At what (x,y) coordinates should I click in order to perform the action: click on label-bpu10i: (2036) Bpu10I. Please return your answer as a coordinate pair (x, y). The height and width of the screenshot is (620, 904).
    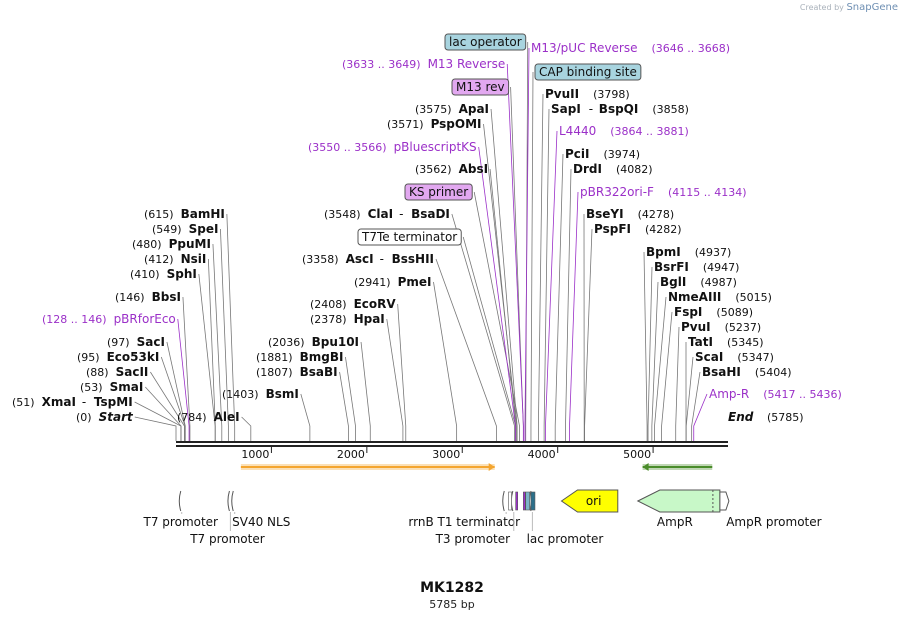
    Looking at the image, I should click on (313, 342).